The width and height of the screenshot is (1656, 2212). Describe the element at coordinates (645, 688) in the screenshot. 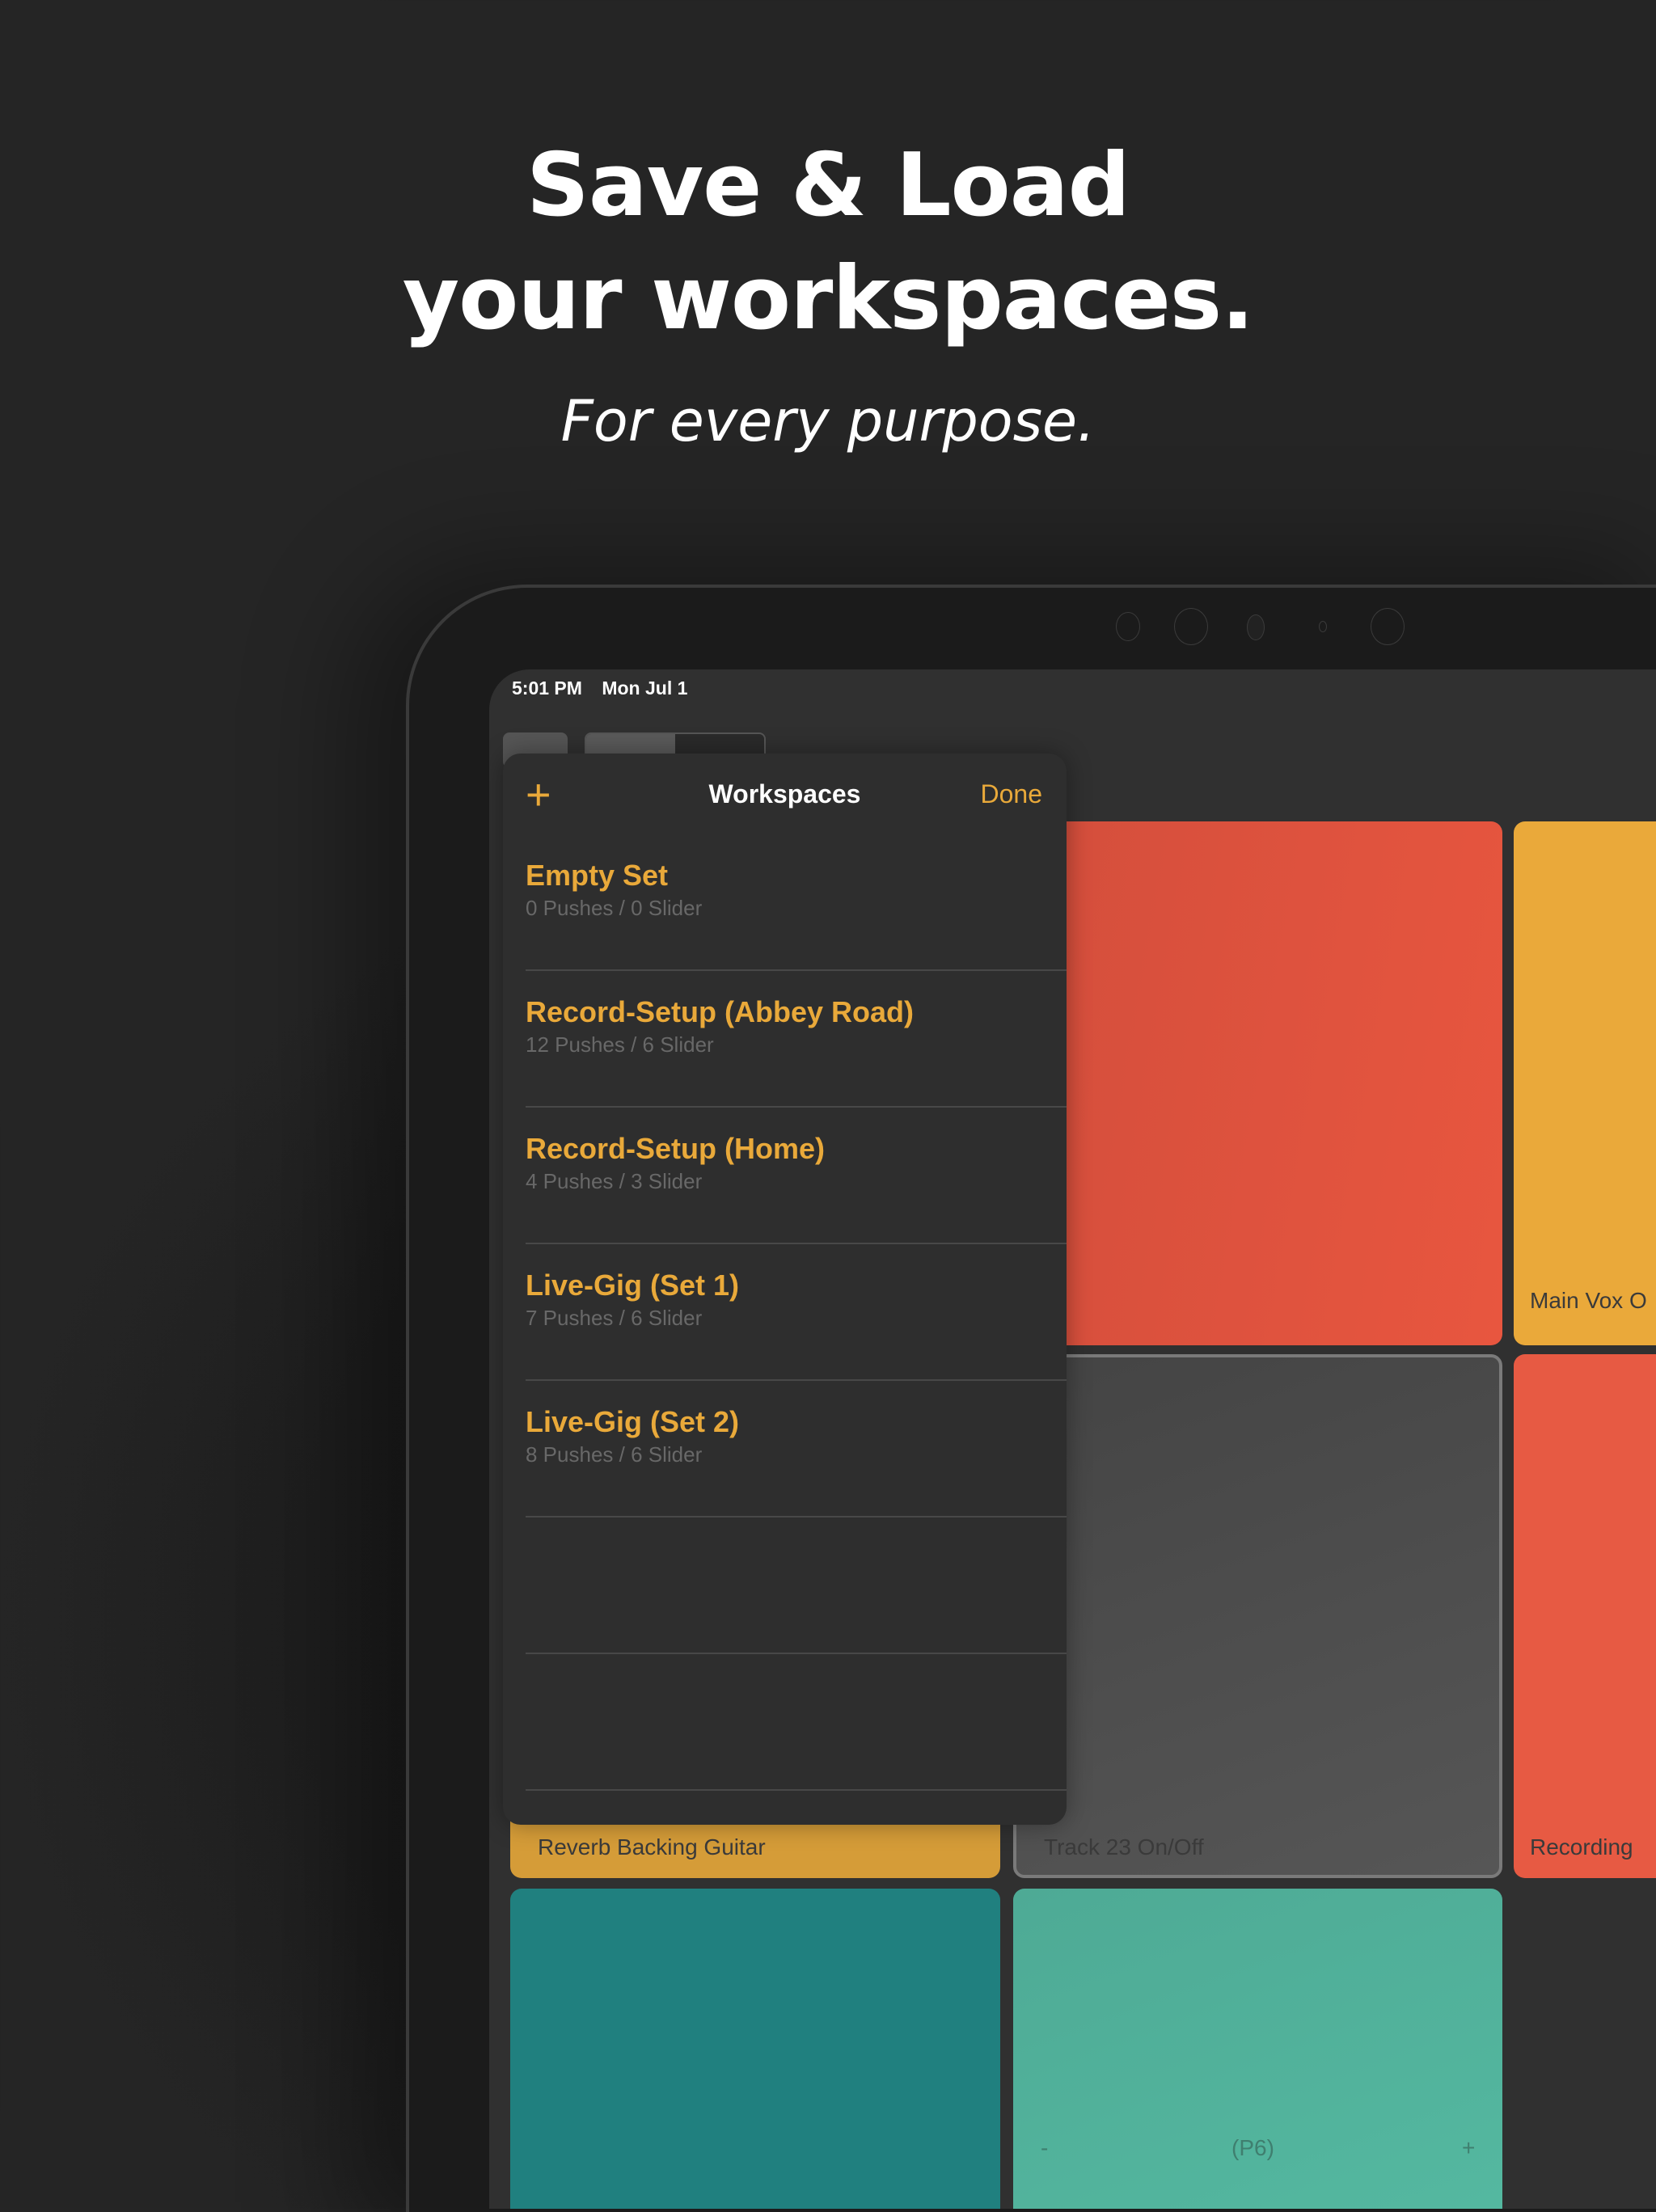

I see `status-date: Mon Jul 1` at that location.